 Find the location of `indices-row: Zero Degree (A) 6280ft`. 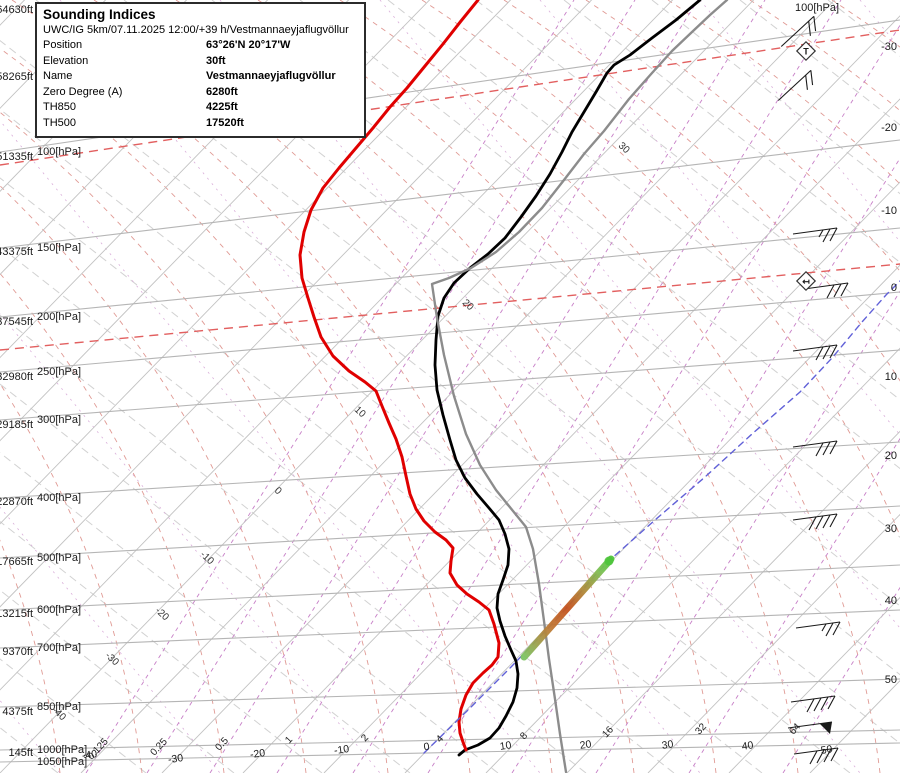

indices-row: Zero Degree (A) 6280ft is located at coordinates (200, 93).